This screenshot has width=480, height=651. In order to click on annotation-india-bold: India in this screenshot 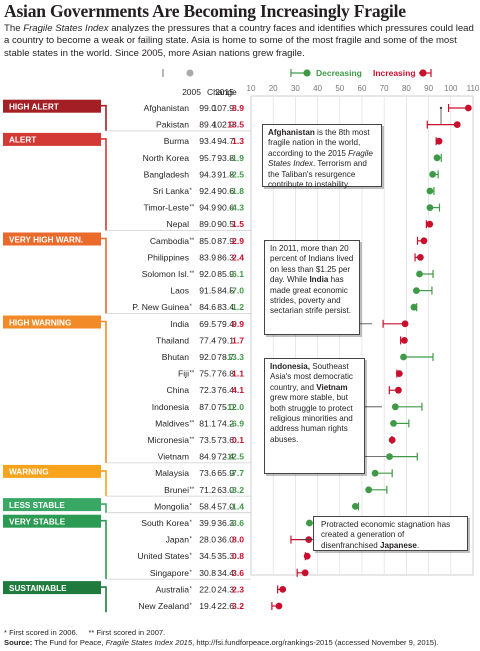, I will do `click(319, 280)`.